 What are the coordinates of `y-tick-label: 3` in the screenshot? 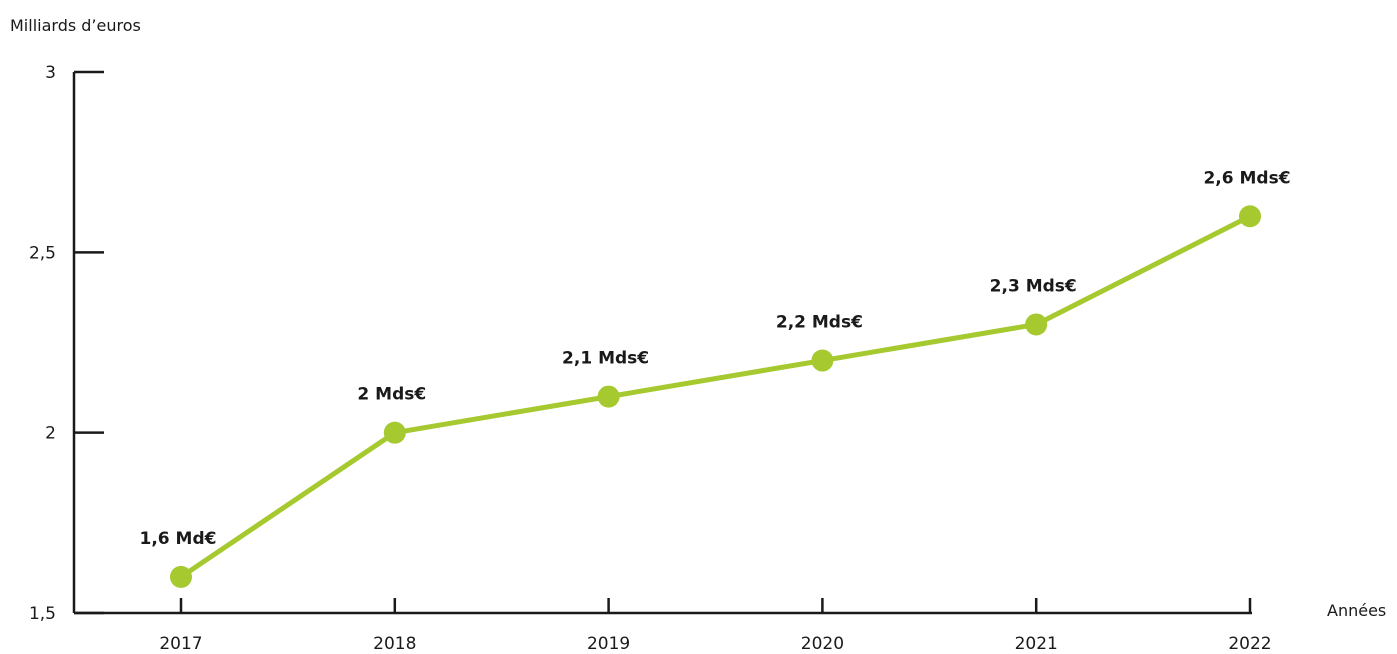 It's located at (50, 73).